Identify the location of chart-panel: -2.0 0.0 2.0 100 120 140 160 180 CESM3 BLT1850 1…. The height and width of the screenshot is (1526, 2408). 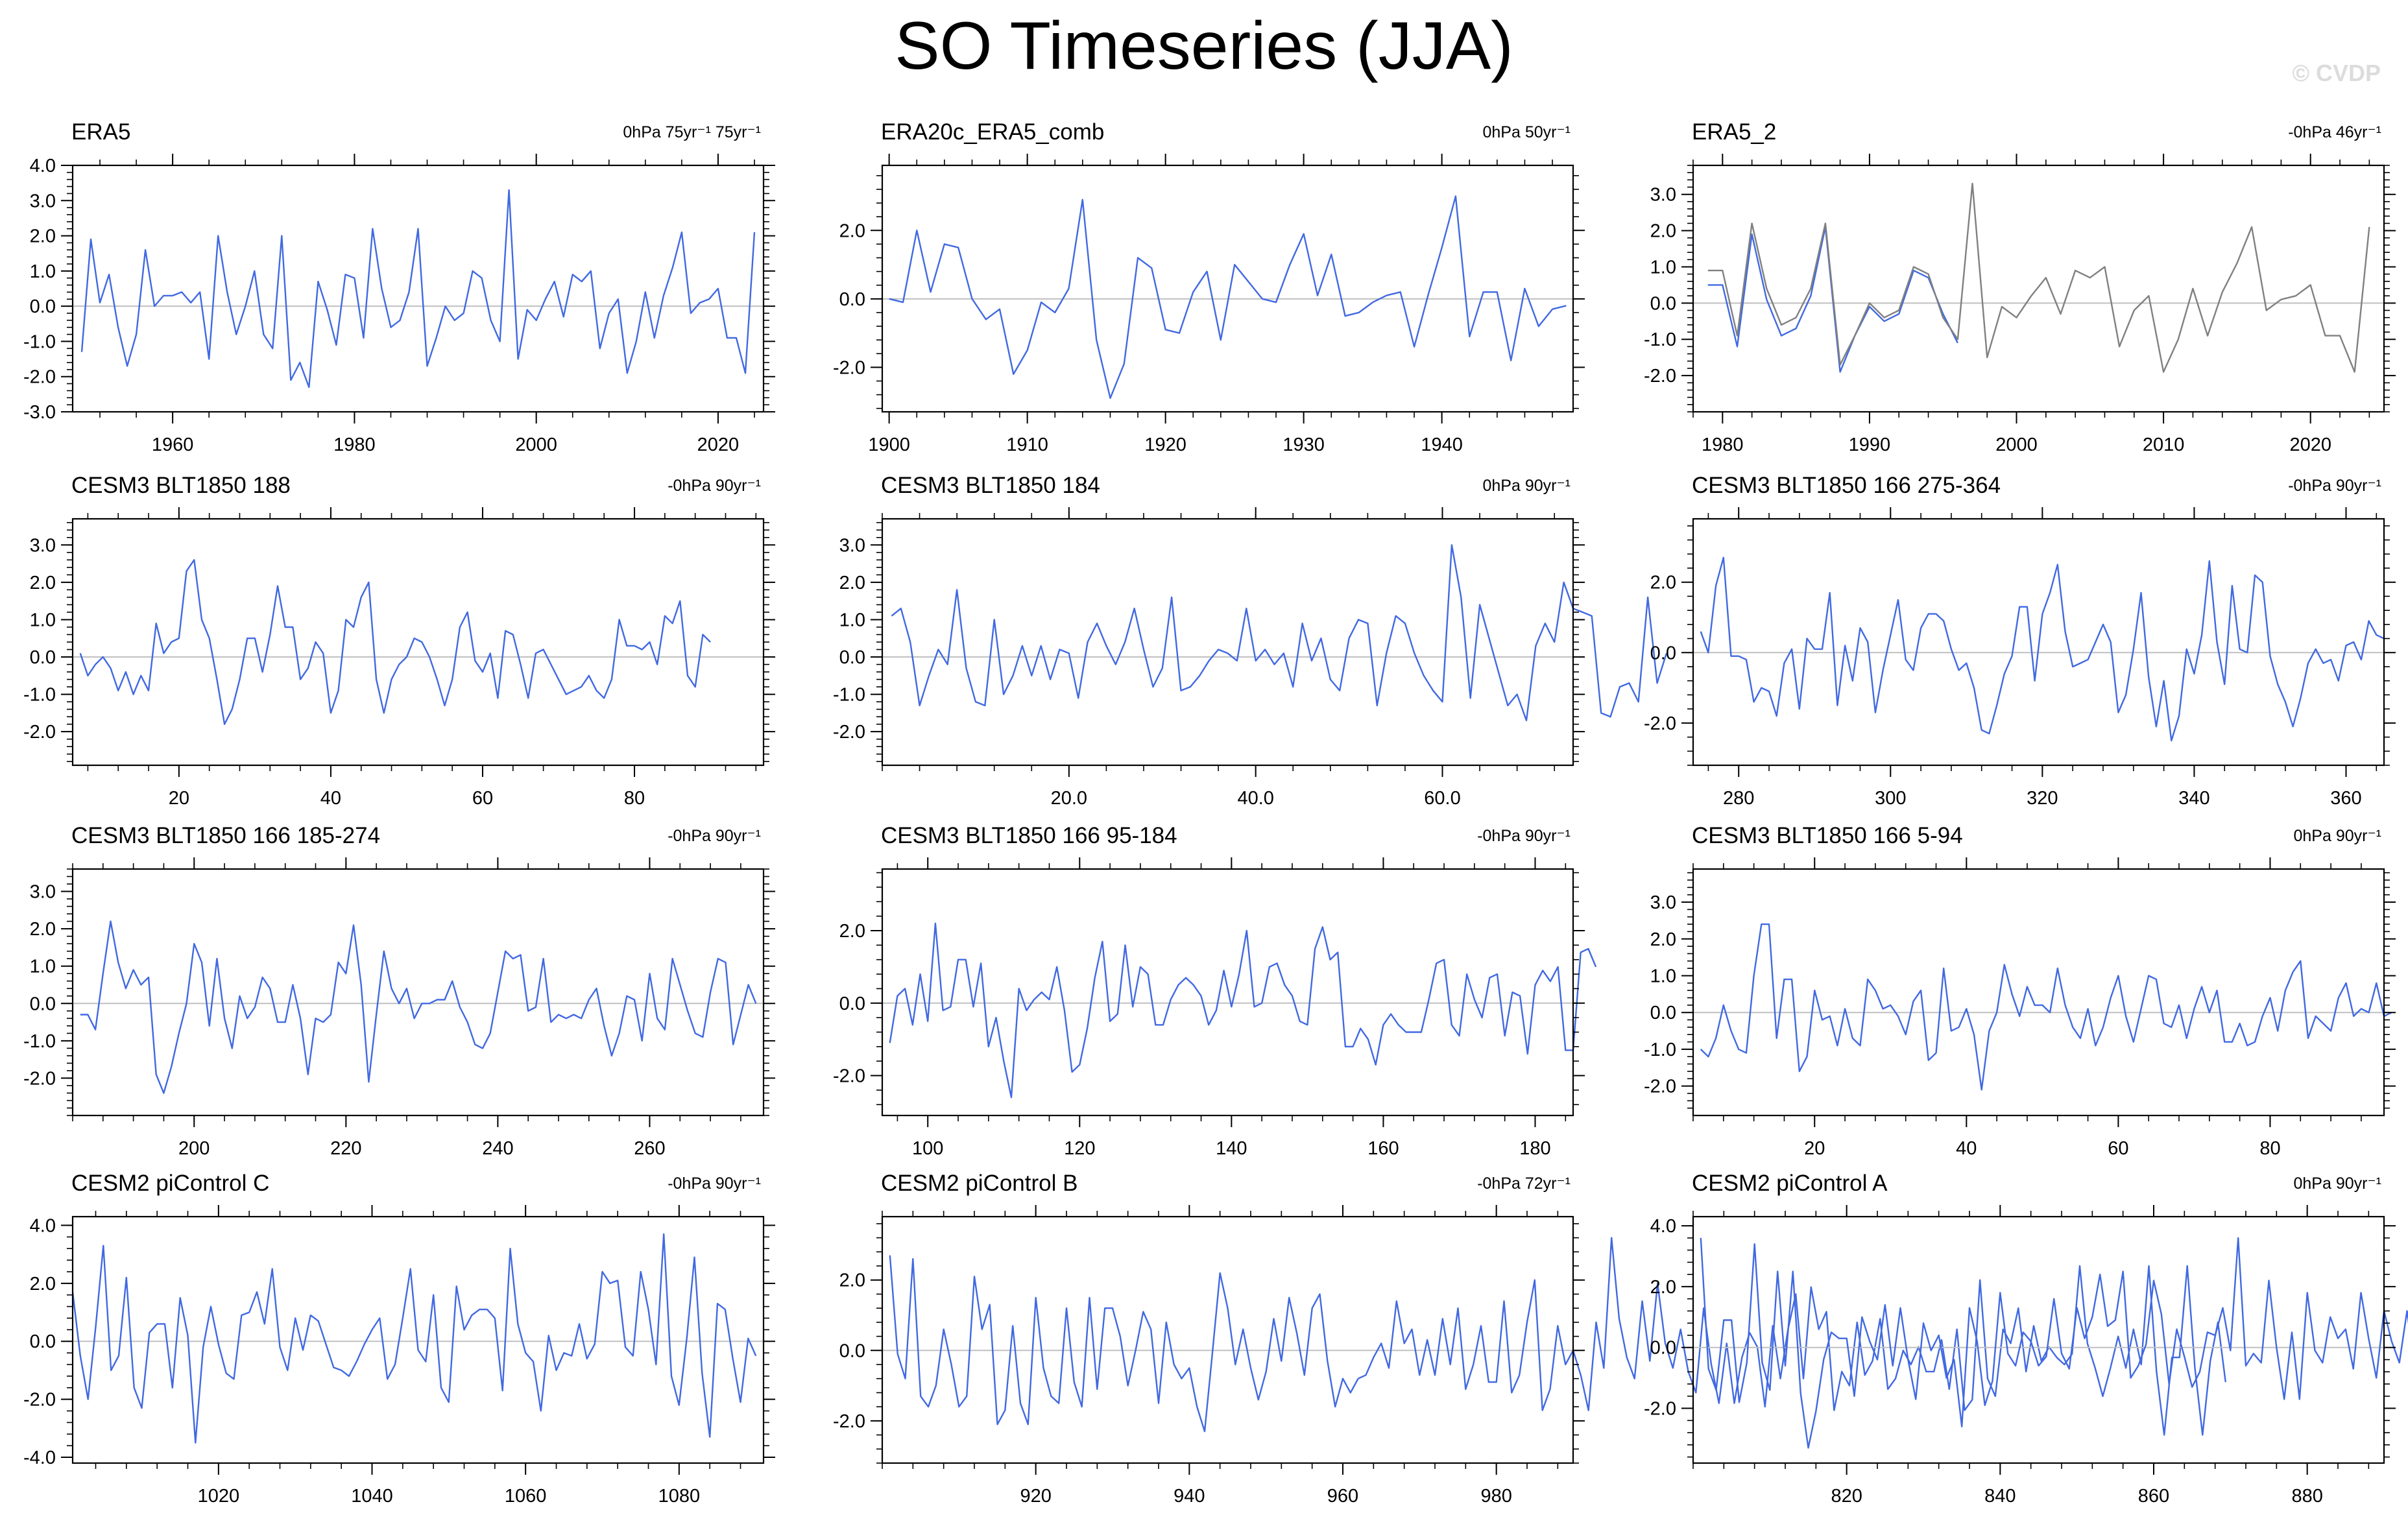
(1215, 991).